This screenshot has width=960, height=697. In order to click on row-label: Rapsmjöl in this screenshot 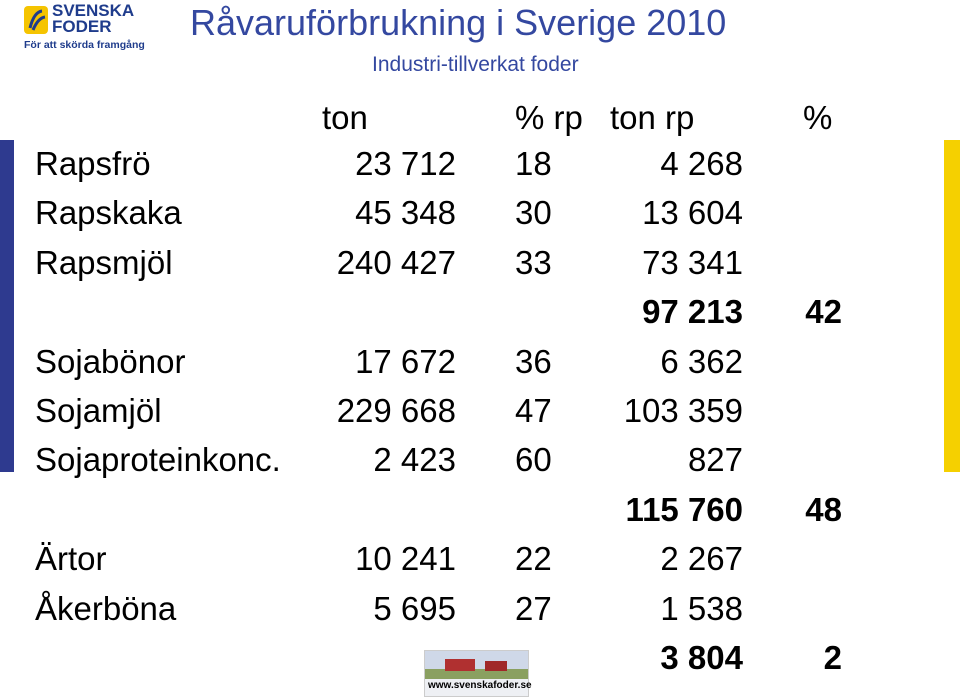, I will do `click(104, 262)`.